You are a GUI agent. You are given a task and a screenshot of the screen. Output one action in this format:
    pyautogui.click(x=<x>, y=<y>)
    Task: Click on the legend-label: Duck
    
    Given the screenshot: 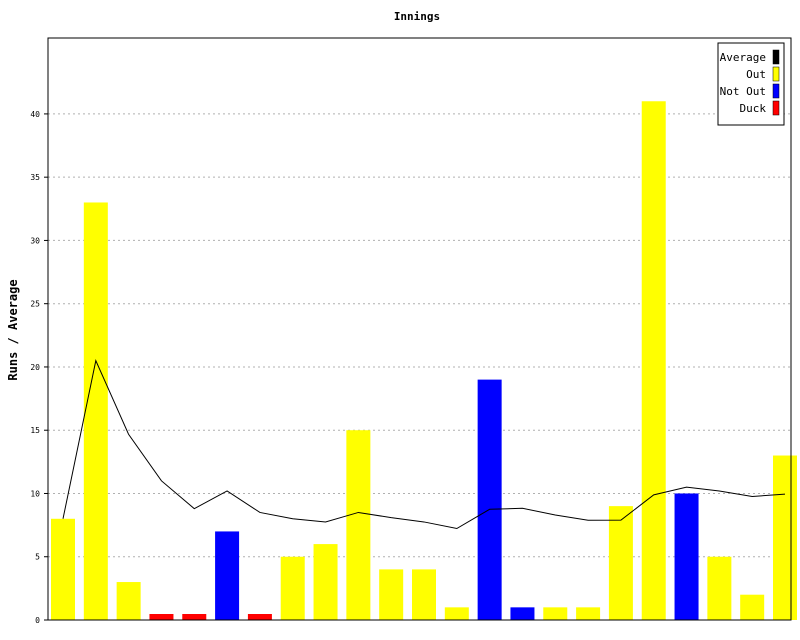 What is the action you would take?
    pyautogui.click(x=753, y=108)
    